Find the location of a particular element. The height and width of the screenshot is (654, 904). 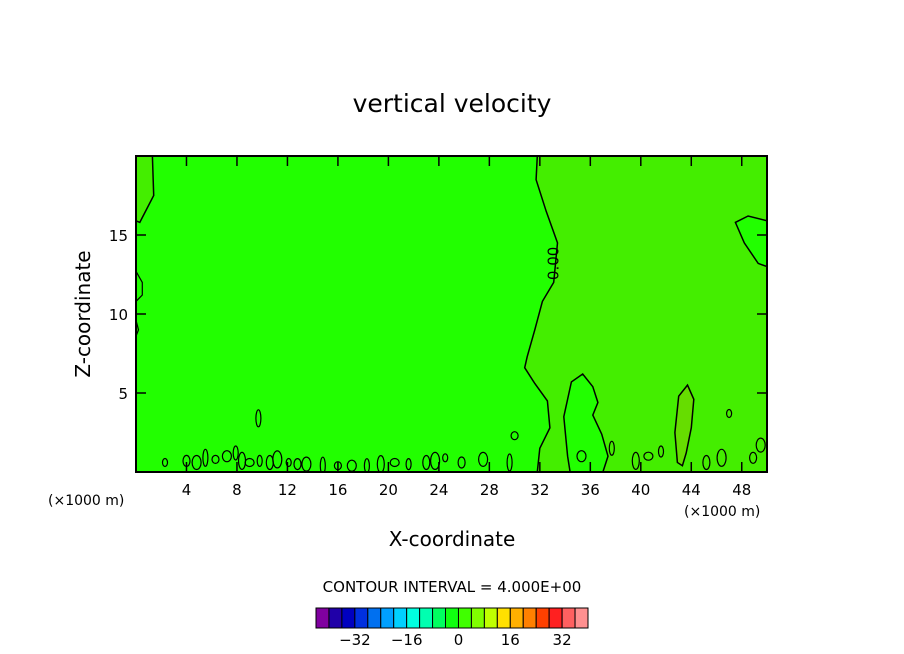

x-tick-label: 28 is located at coordinates (489, 490).